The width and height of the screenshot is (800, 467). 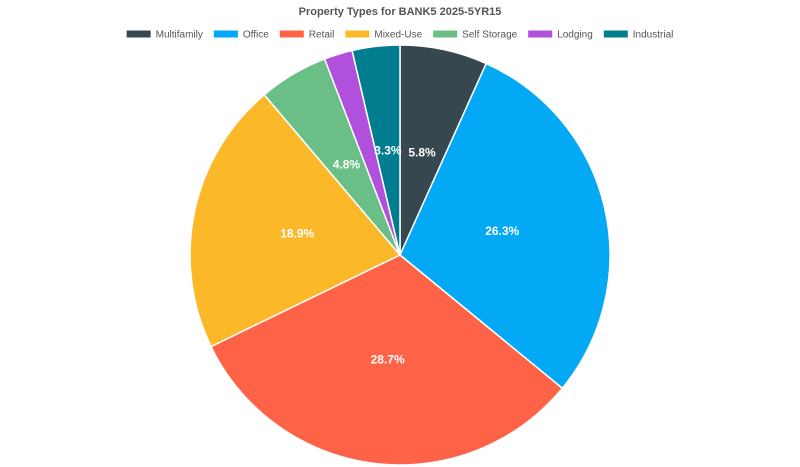 I want to click on pie-slice-industrial, so click(x=376, y=150).